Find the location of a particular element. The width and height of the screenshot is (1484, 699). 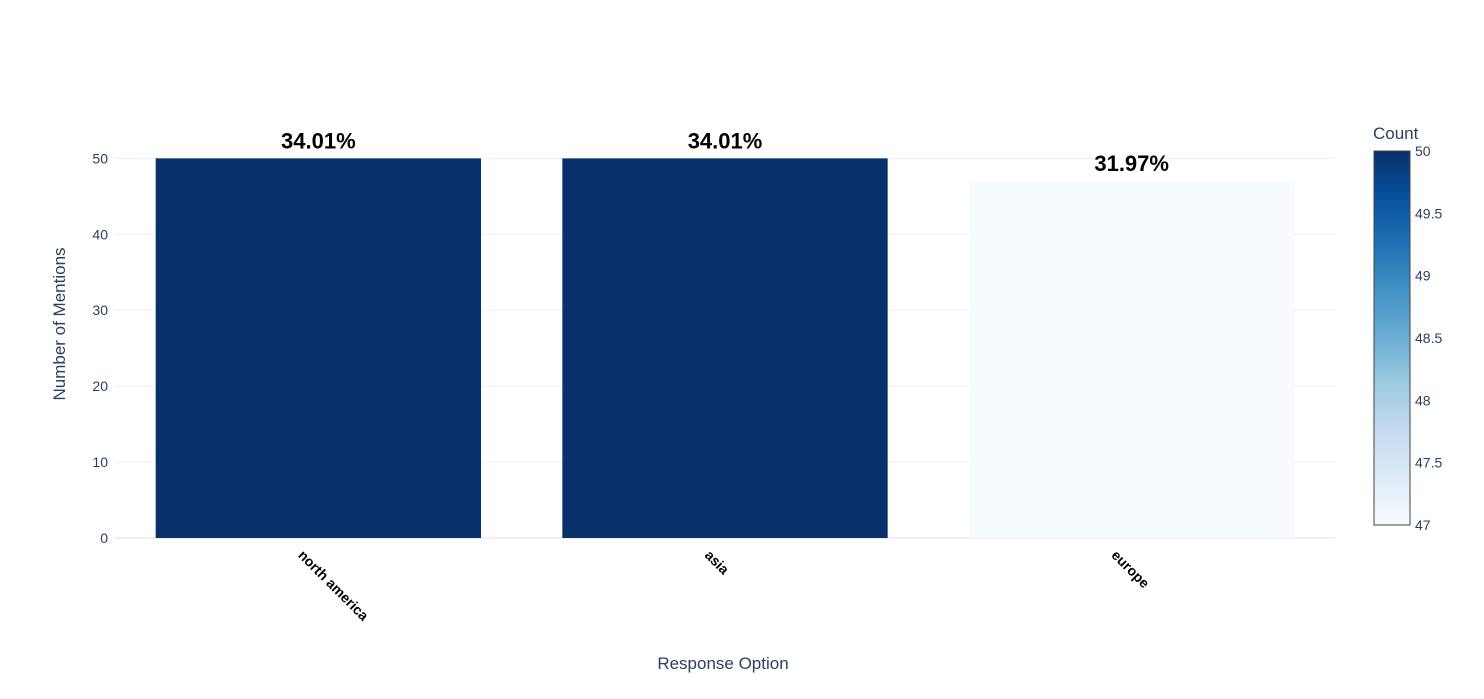

x-axis-title: Response Option is located at coordinates (722, 663).